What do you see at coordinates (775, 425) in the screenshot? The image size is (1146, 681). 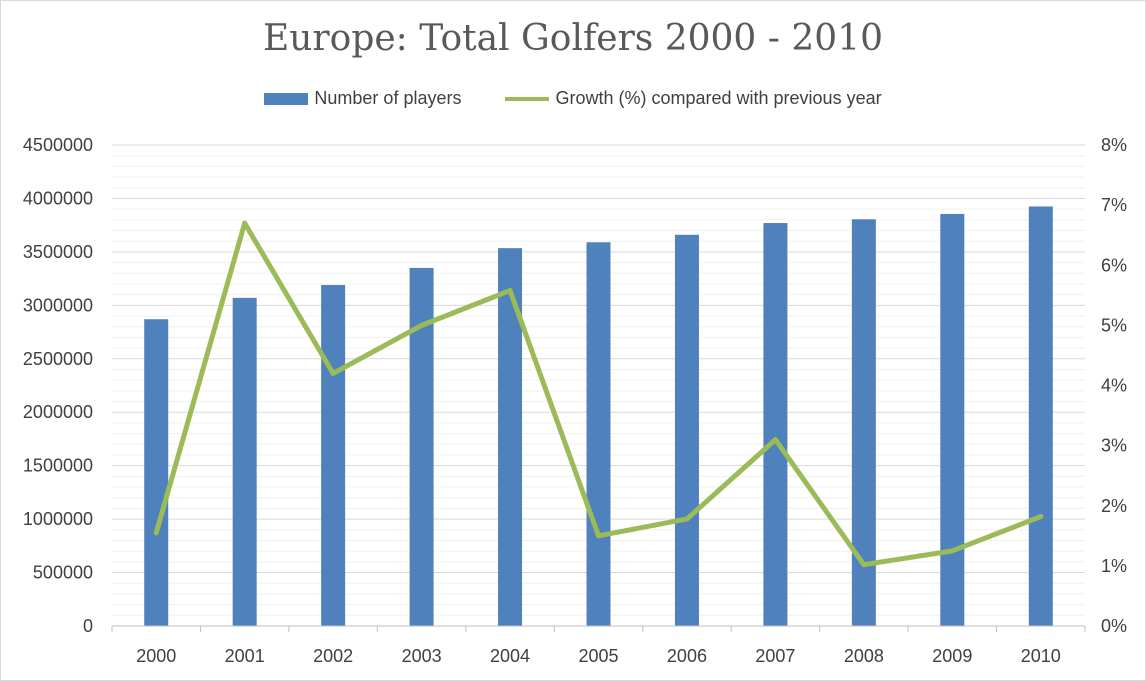 I see `bar-2007` at bounding box center [775, 425].